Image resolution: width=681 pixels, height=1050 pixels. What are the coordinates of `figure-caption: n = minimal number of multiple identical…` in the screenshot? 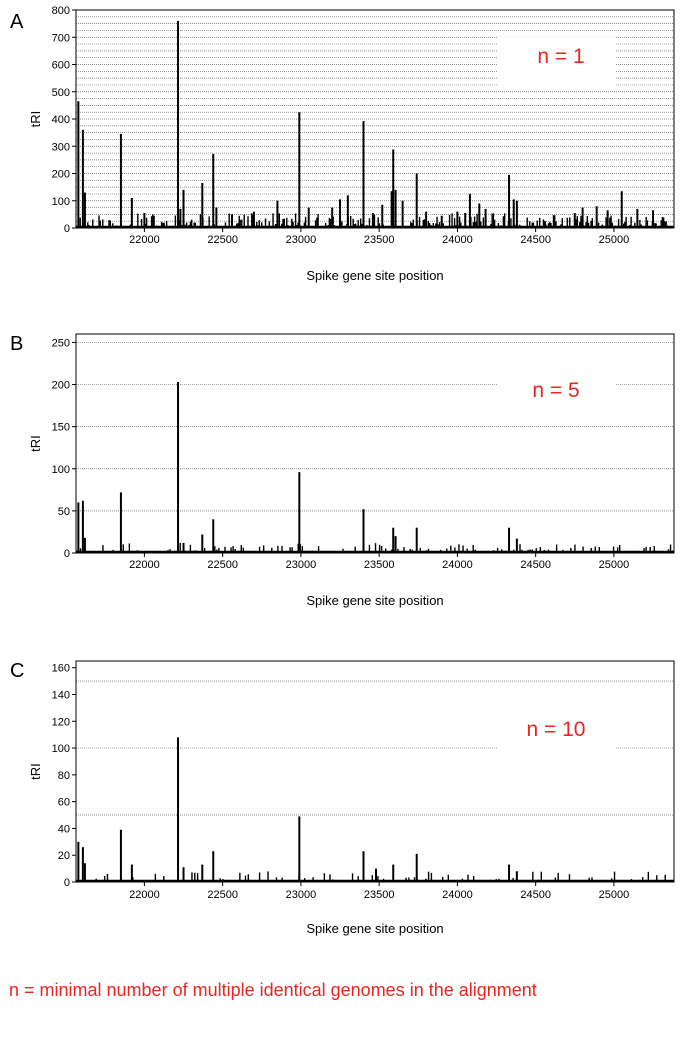 It's located at (273, 990).